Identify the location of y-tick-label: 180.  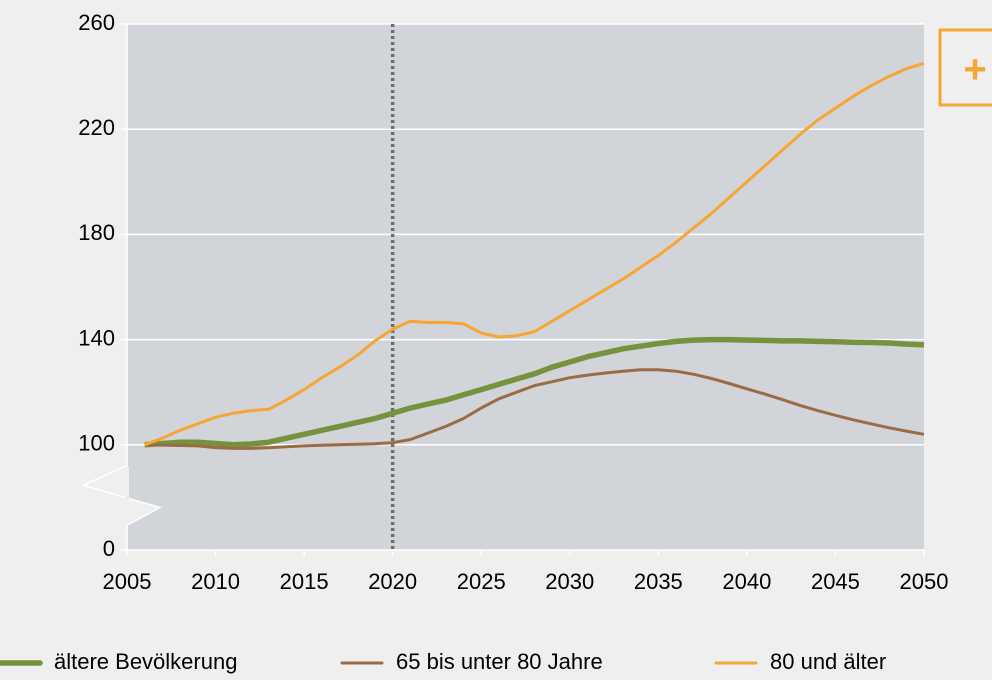
(96, 232).